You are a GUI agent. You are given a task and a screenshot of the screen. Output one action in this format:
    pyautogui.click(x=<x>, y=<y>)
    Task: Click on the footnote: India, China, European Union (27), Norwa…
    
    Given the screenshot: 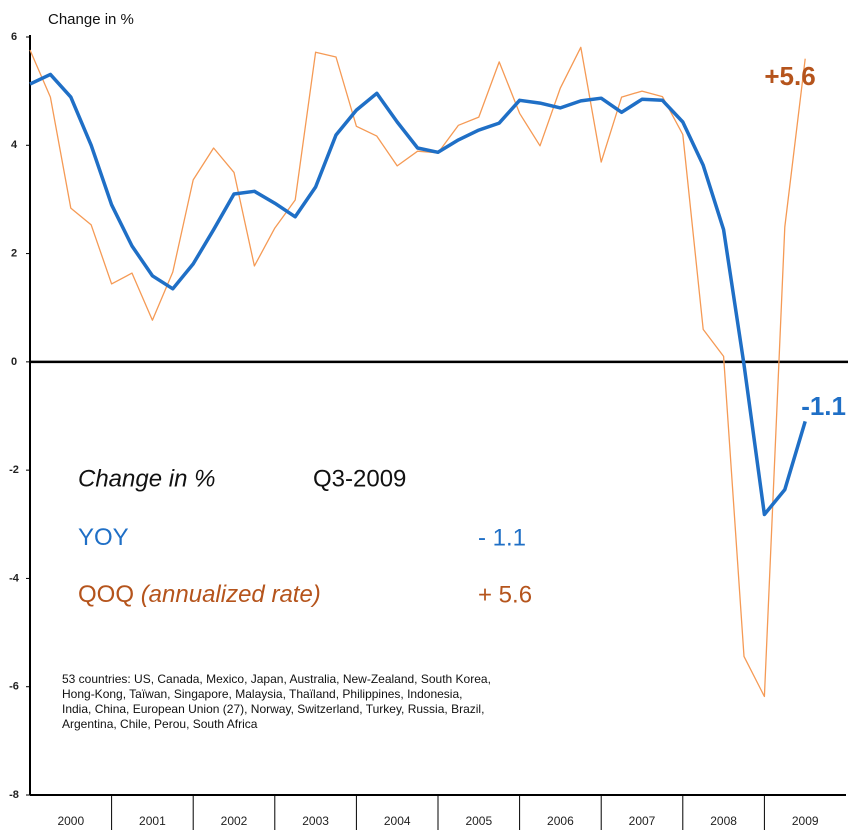 What is the action you would take?
    pyautogui.click(x=273, y=709)
    